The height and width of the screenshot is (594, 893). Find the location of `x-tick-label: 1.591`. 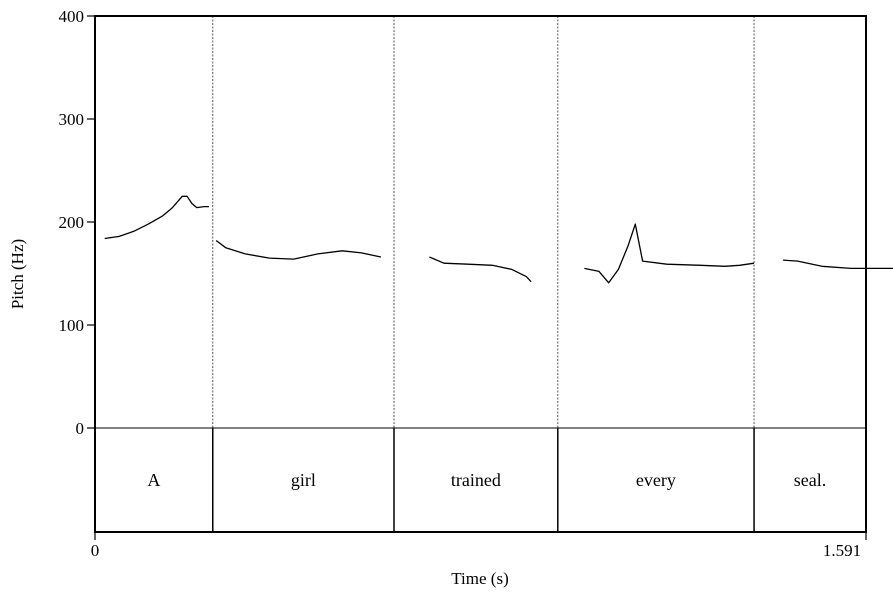

x-tick-label: 1.591 is located at coordinates (842, 550).